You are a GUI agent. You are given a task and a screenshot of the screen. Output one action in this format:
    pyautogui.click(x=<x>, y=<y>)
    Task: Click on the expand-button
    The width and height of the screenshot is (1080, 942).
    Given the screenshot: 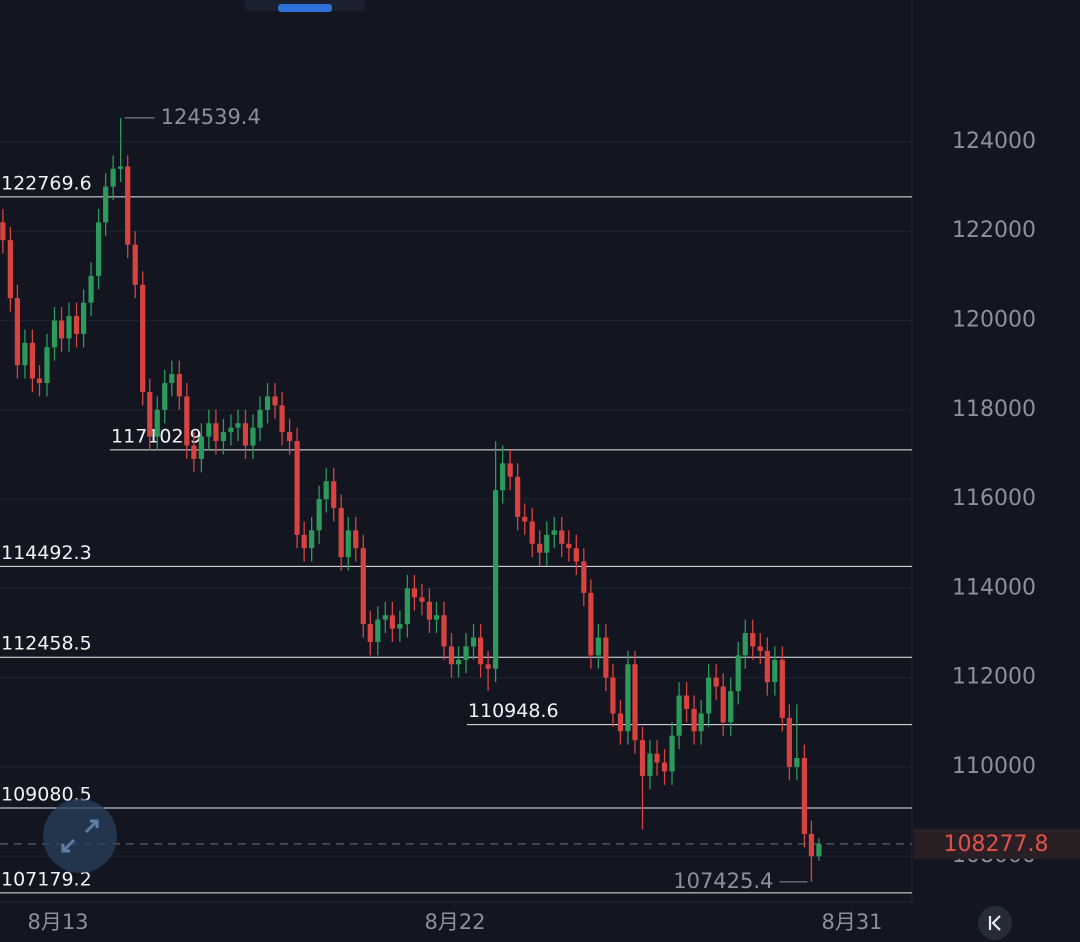 What is the action you would take?
    pyautogui.click(x=80, y=836)
    